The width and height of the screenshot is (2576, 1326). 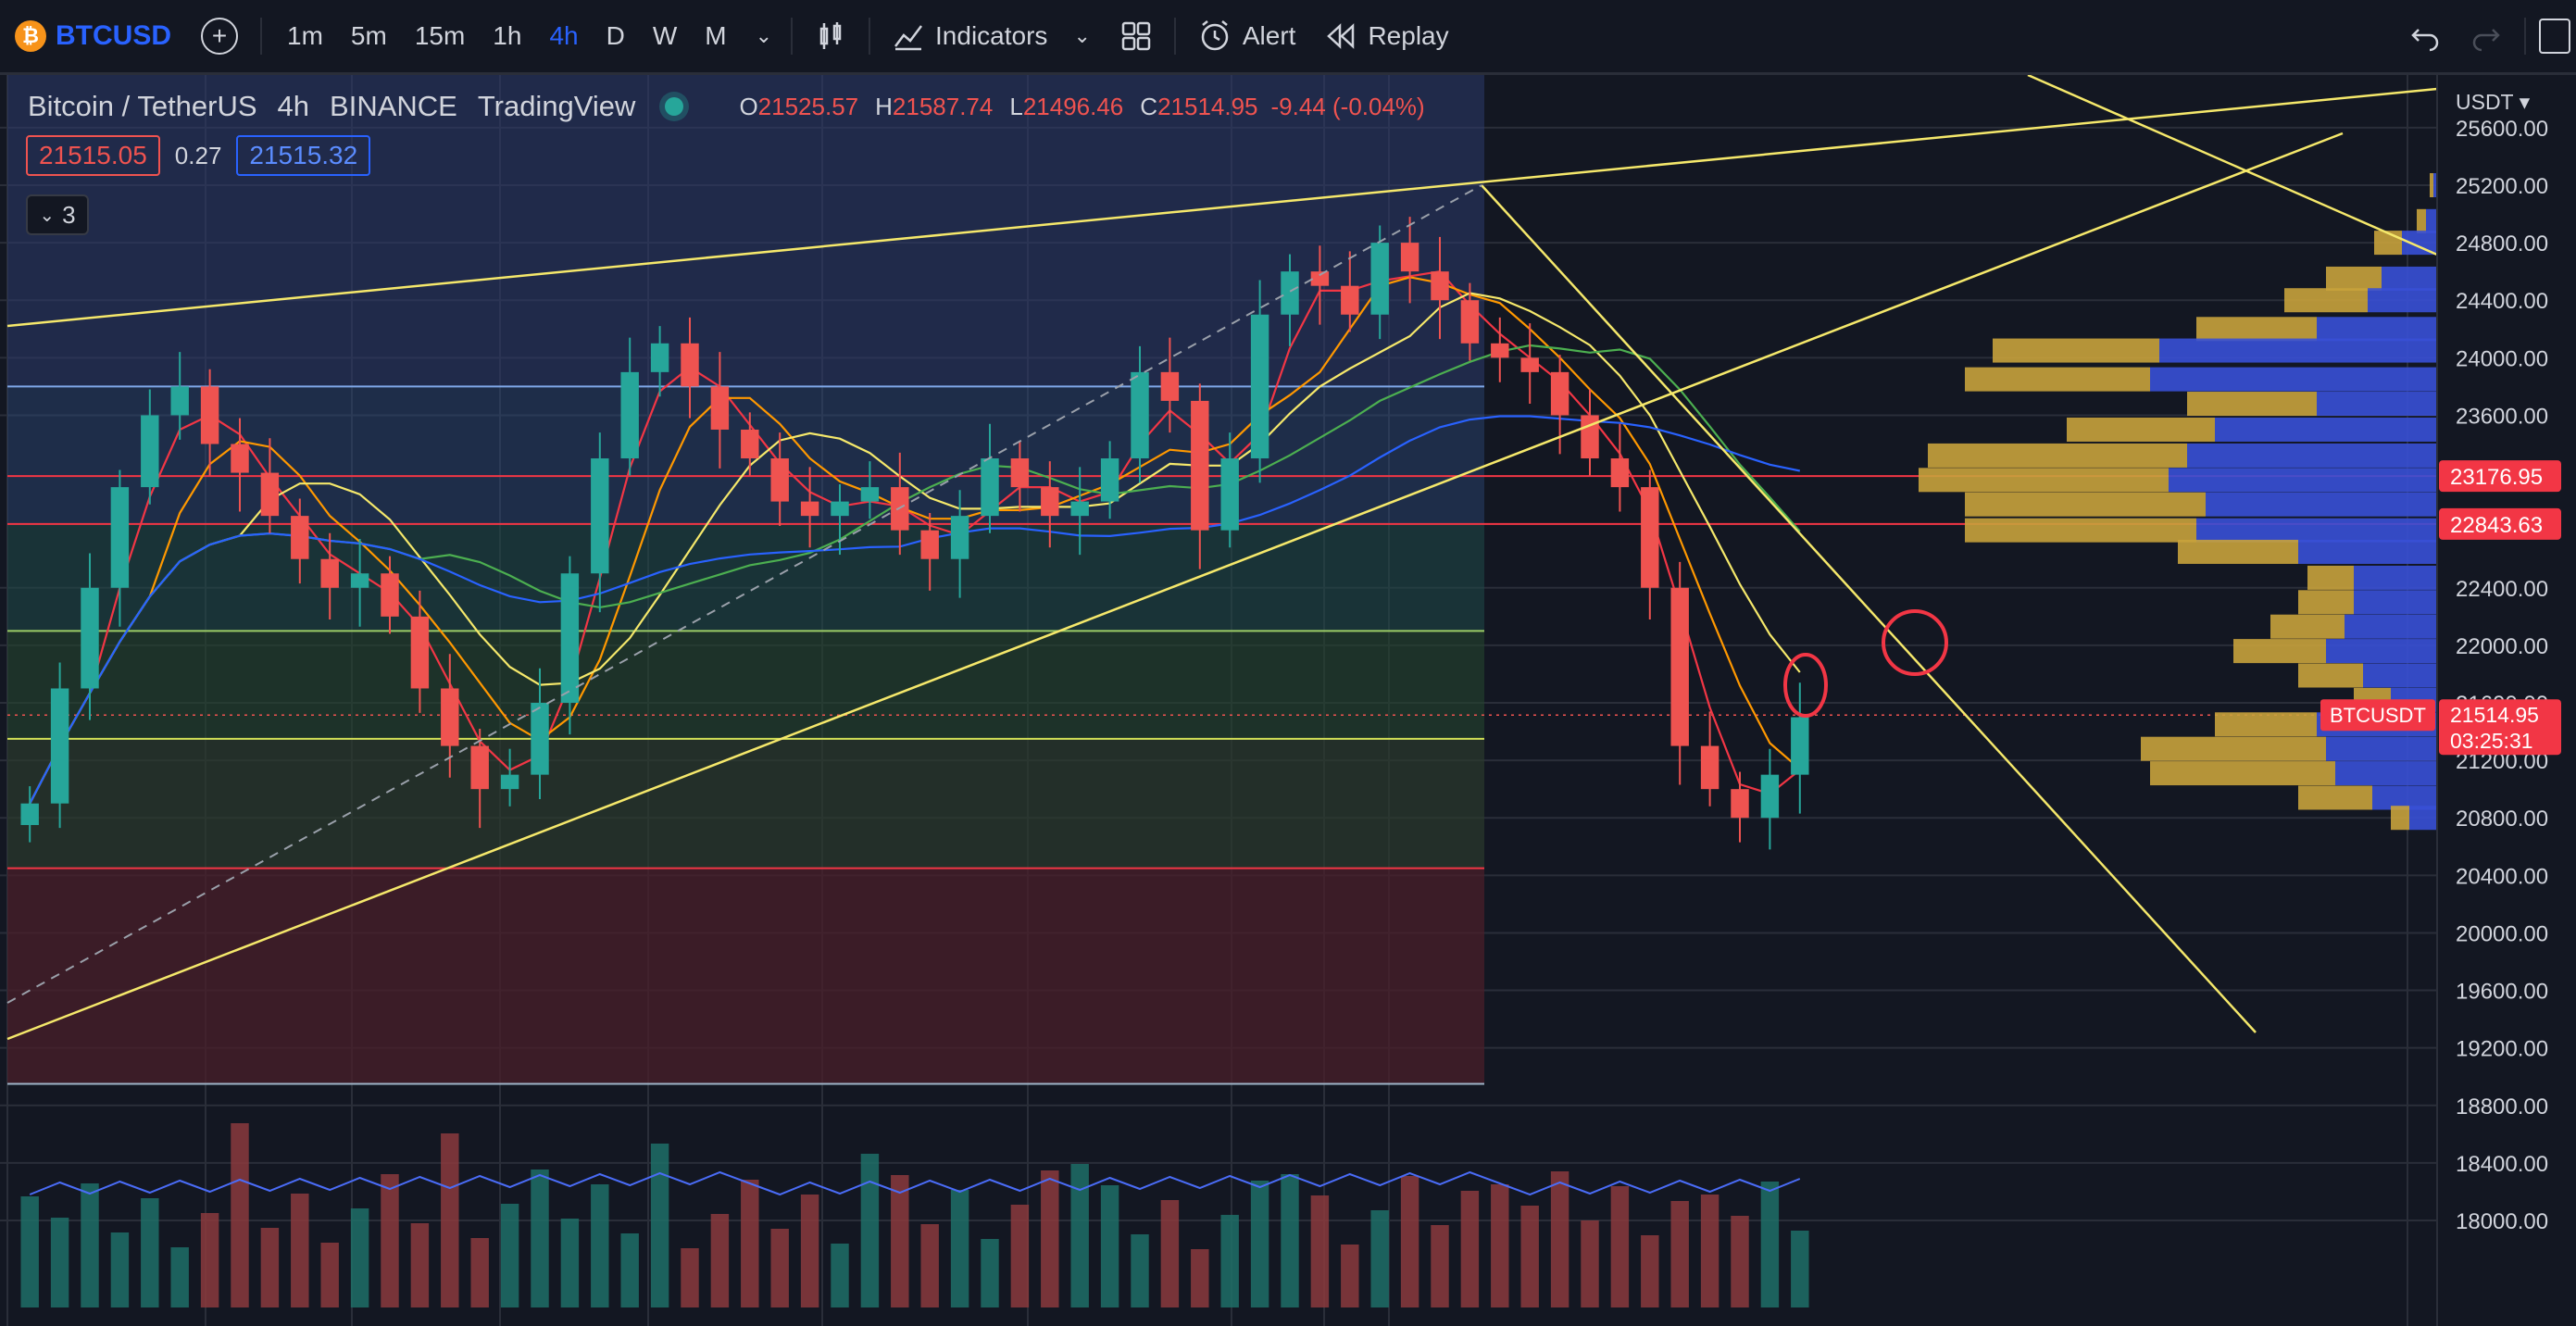 I want to click on price-tick-label: 25200.00, so click(x=2502, y=186).